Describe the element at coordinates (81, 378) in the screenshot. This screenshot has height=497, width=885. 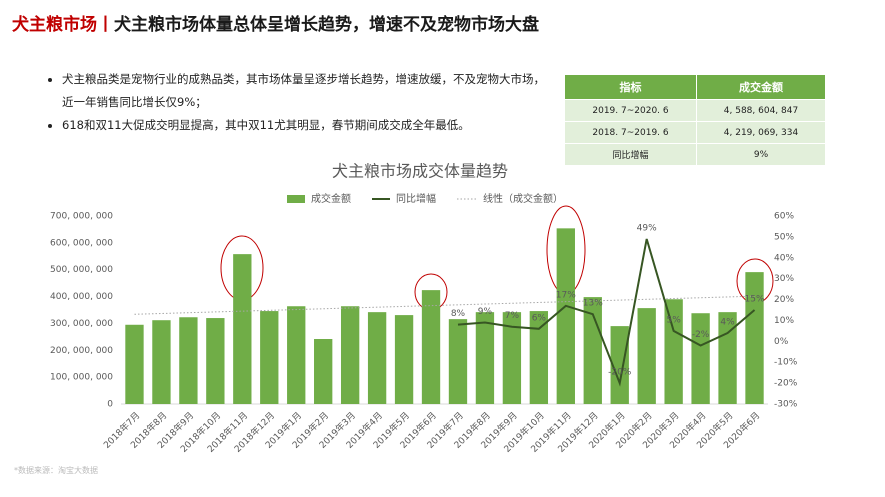
I see `y-tick-label: 100, 000, 000` at that location.